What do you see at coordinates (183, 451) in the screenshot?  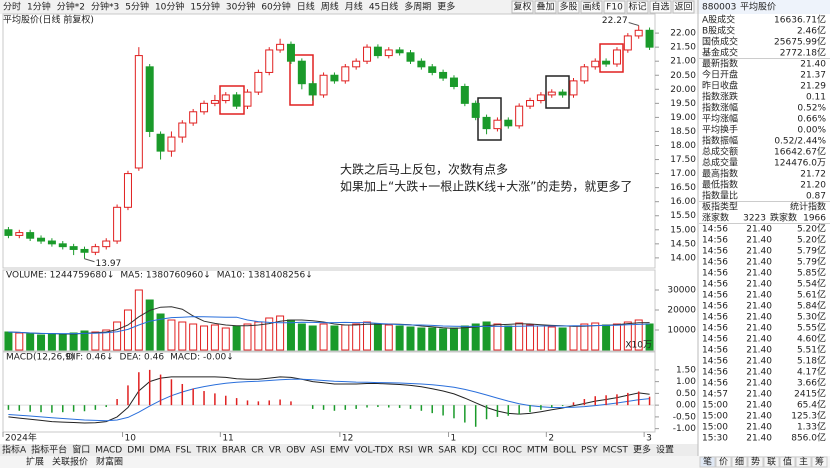 I see `indicator-tab: FSL` at bounding box center [183, 451].